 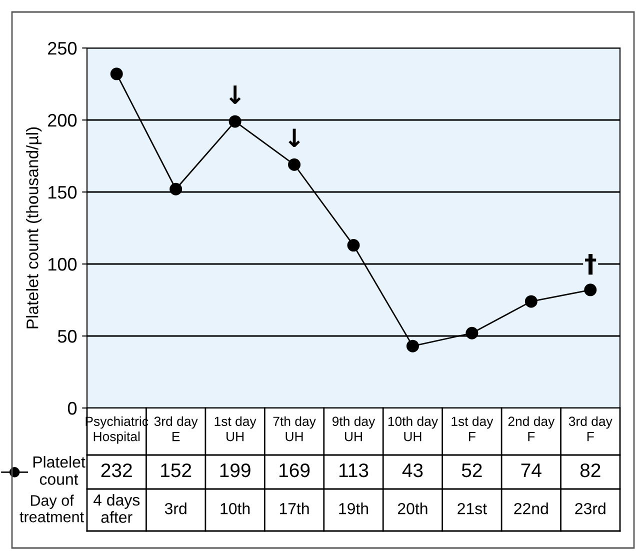 I want to click on y-tick-label: 200, so click(x=62, y=120).